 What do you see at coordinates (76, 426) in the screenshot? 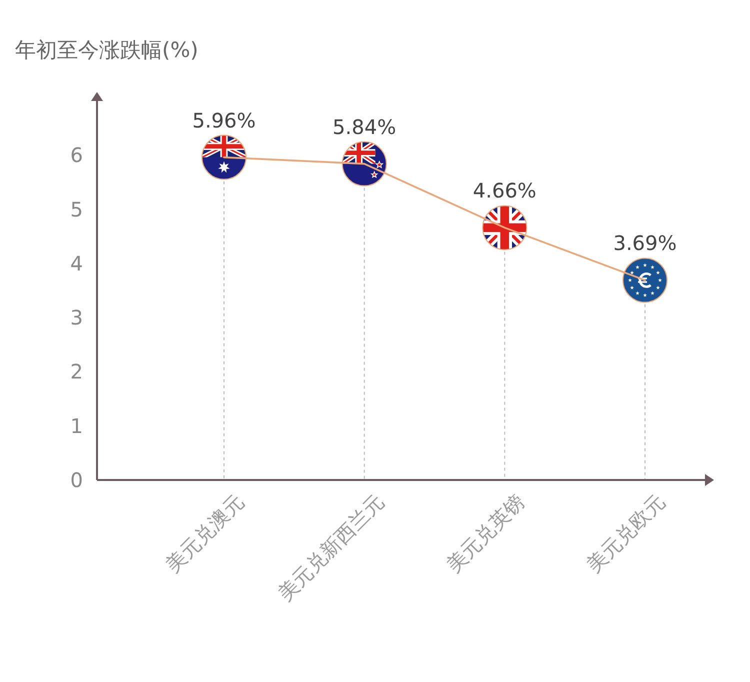
I see `y-tick-label: 1` at bounding box center [76, 426].